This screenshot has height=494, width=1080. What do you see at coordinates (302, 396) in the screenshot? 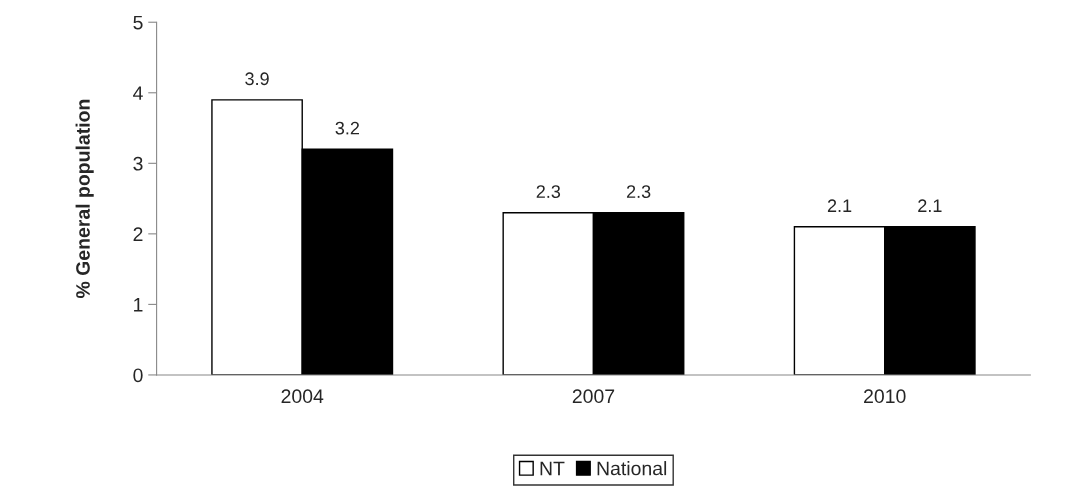
I see `x-tick-label: 2004` at bounding box center [302, 396].